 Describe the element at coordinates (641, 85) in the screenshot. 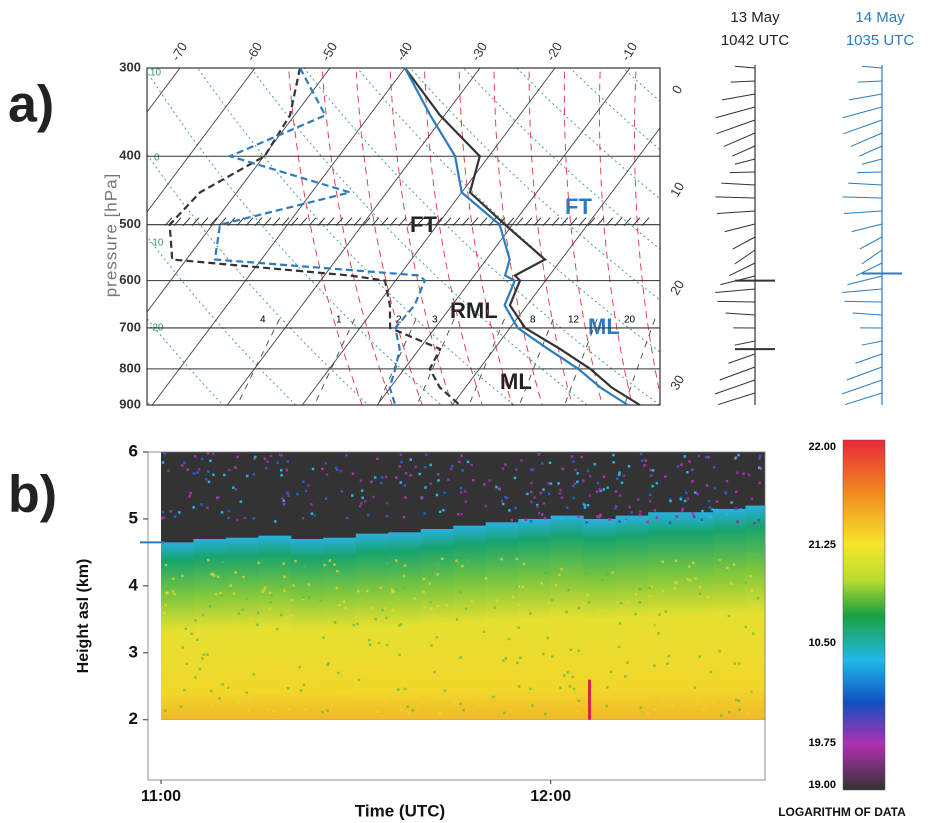

I see `dry-adiabat` at that location.